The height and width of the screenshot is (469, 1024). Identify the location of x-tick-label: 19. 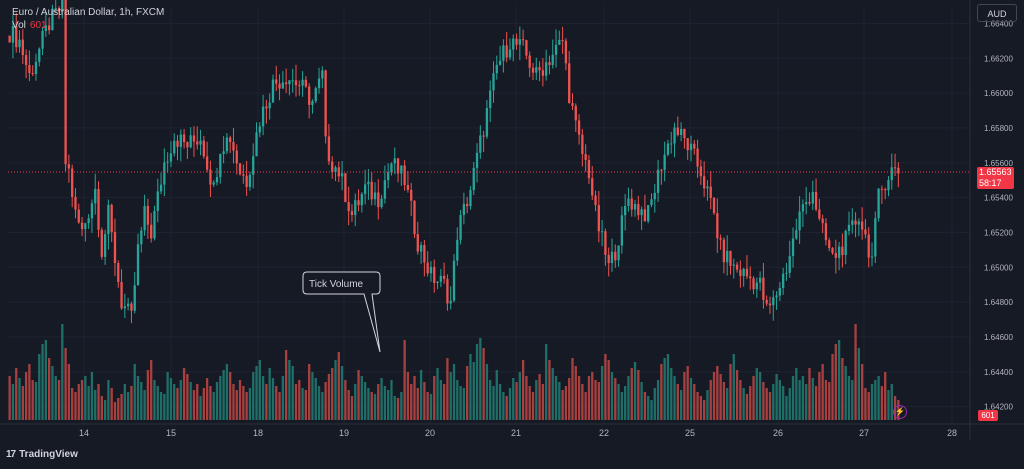
(344, 433).